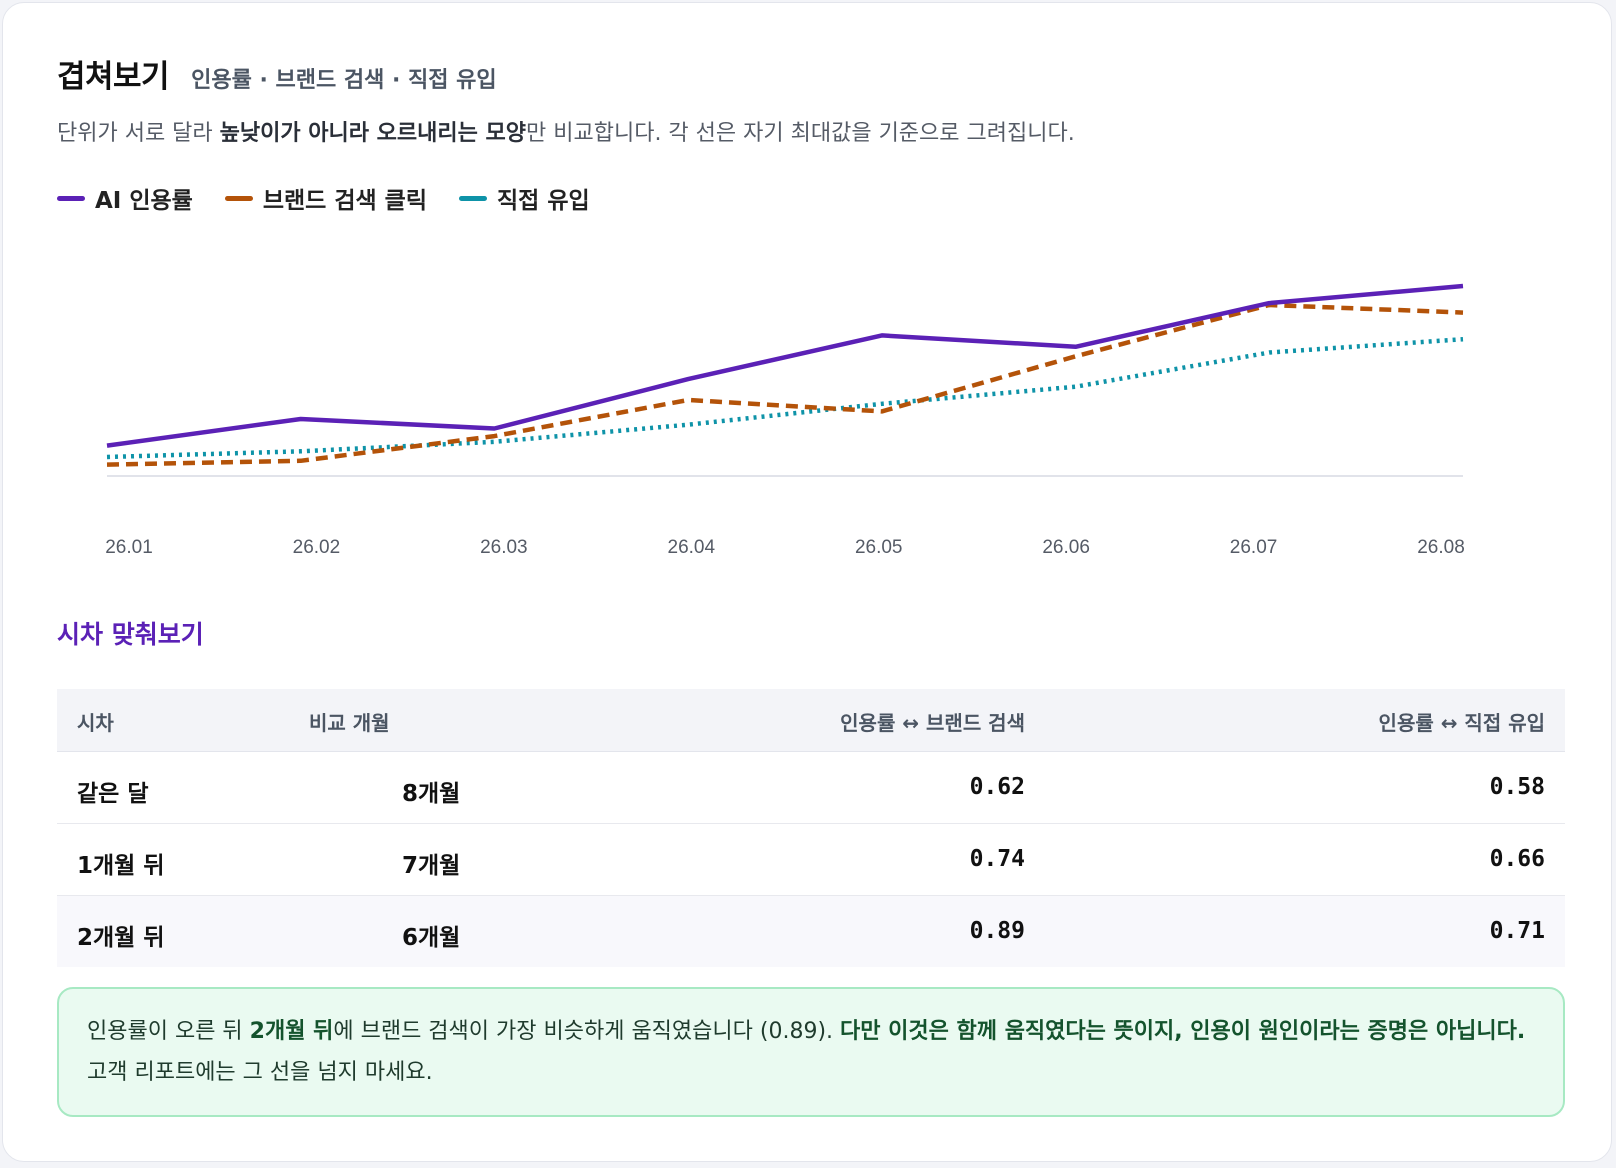 This screenshot has height=1168, width=1616. What do you see at coordinates (121, 938) in the screenshot?
I see `cell-lag: 2개월 뒤` at bounding box center [121, 938].